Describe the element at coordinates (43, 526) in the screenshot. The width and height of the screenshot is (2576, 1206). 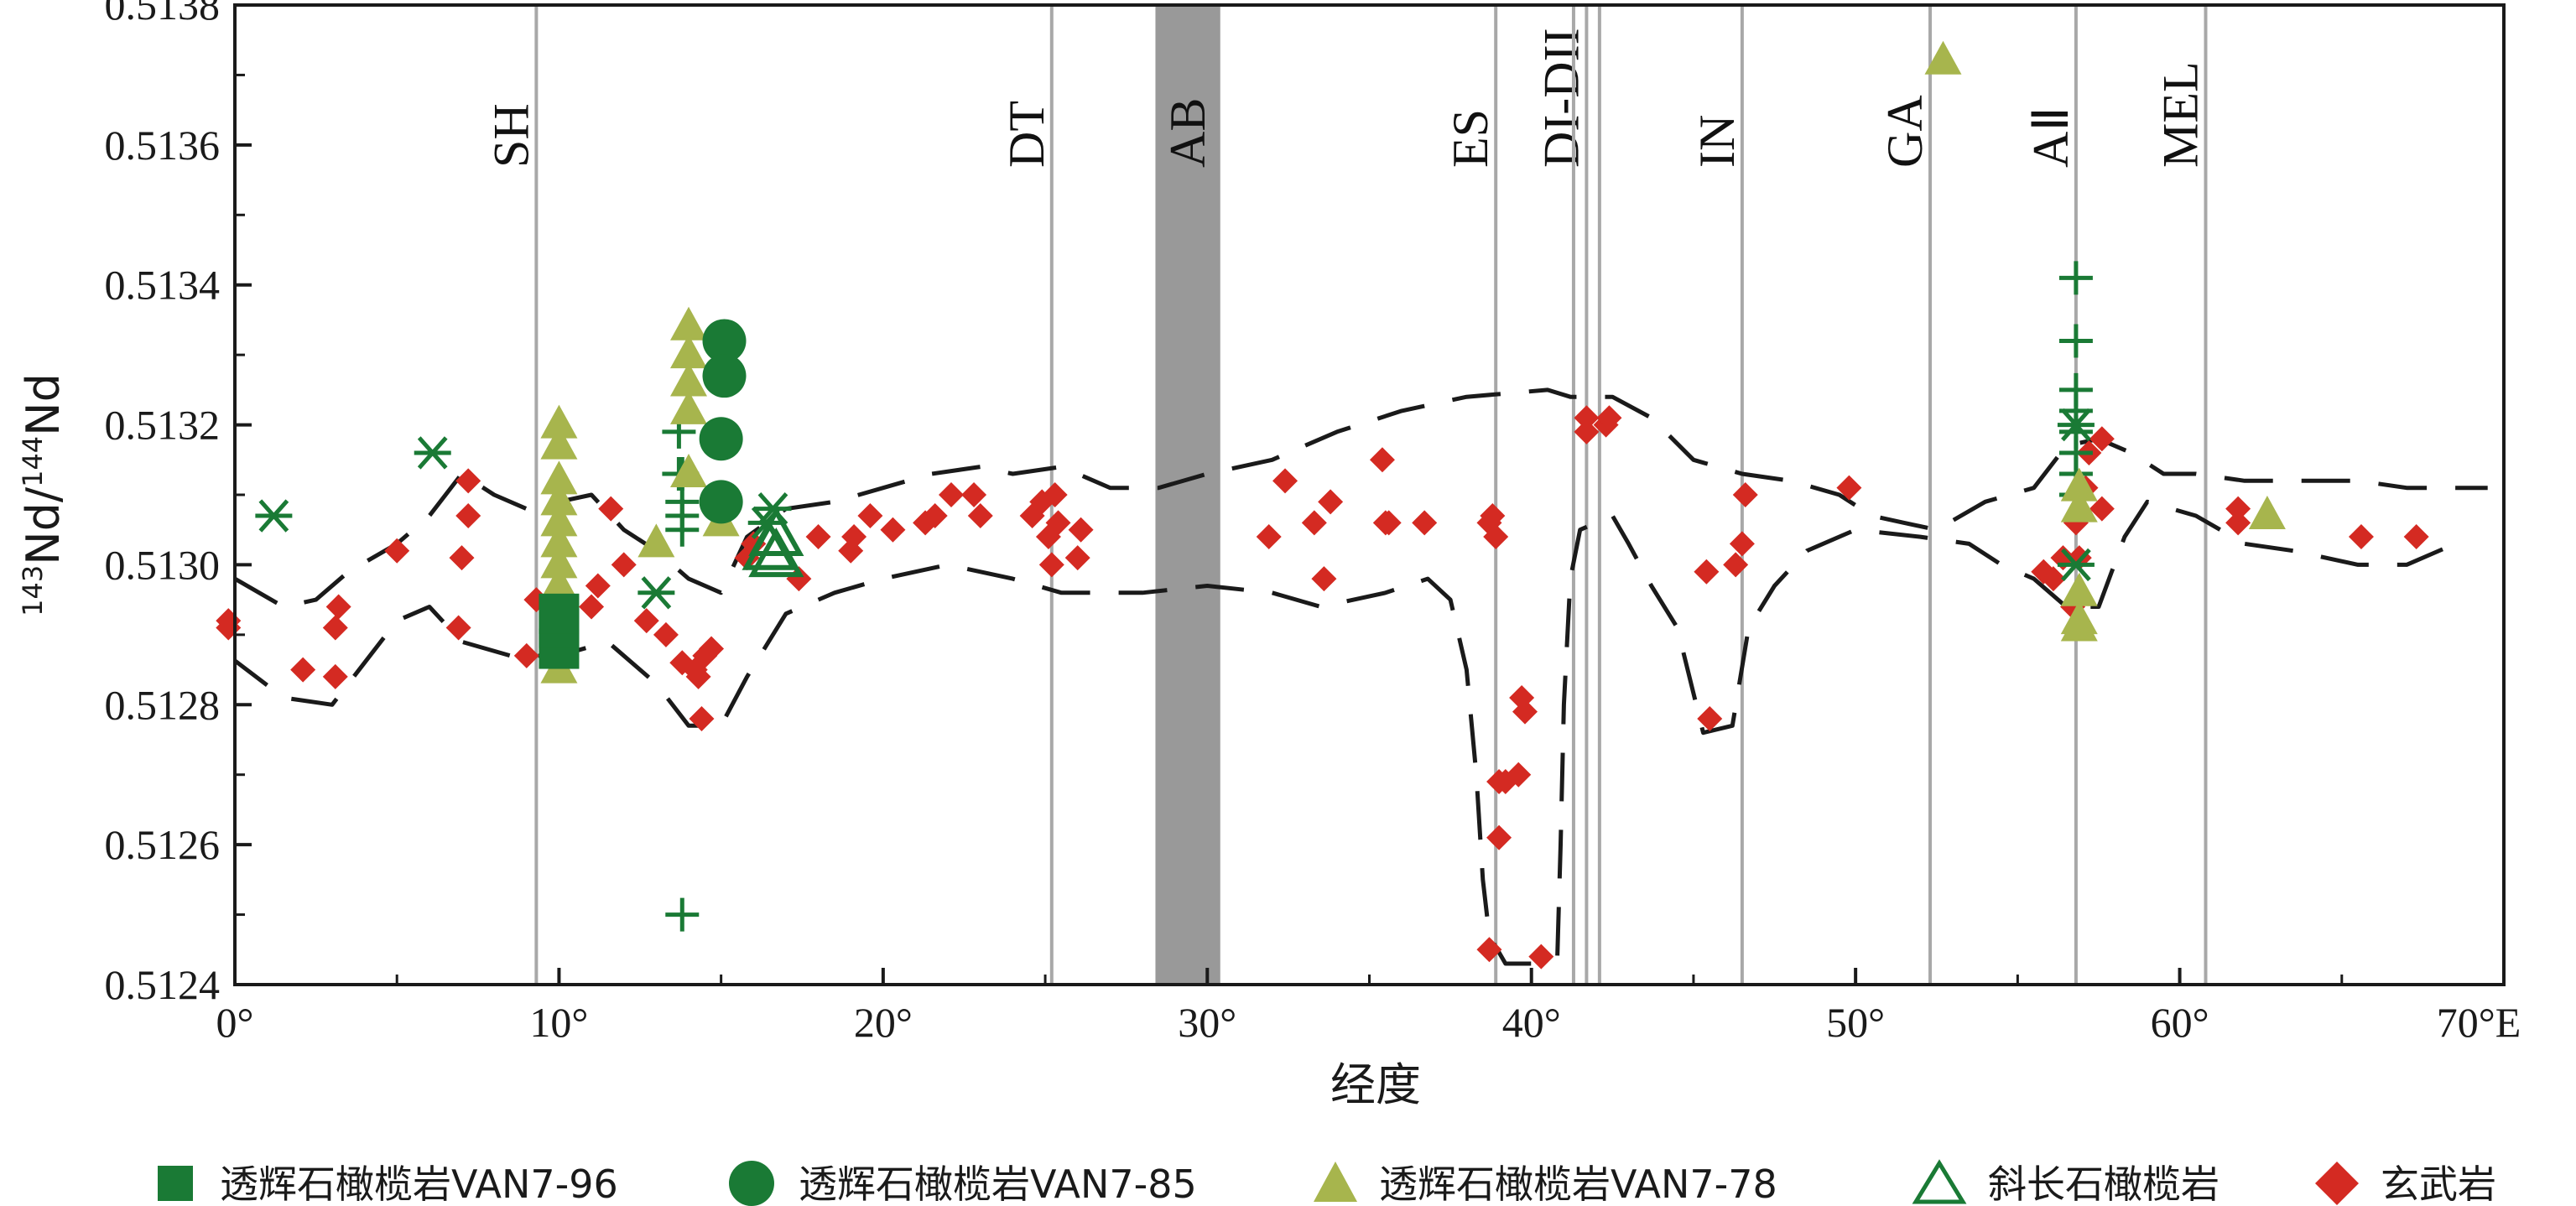
I see `y-axis-title-mid: Nd/` at that location.